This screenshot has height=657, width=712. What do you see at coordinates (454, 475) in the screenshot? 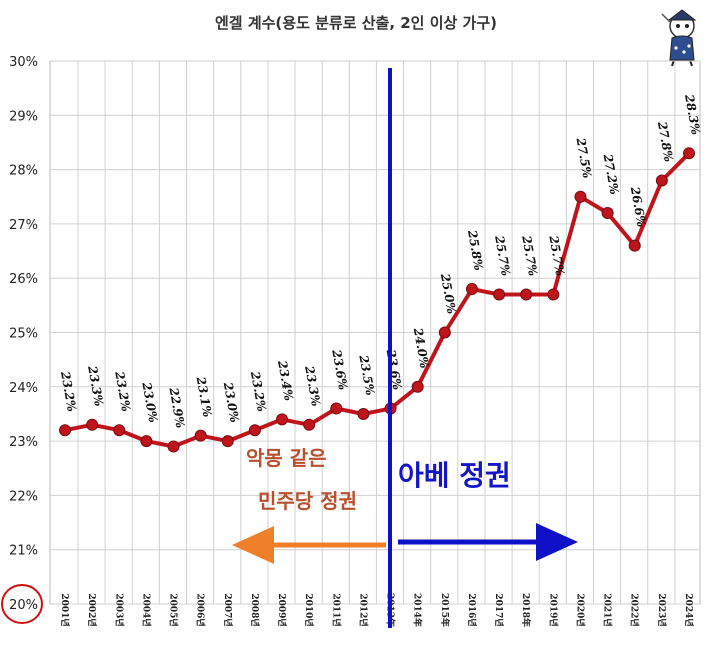
I see `annotation-right: 아베 정권` at bounding box center [454, 475].